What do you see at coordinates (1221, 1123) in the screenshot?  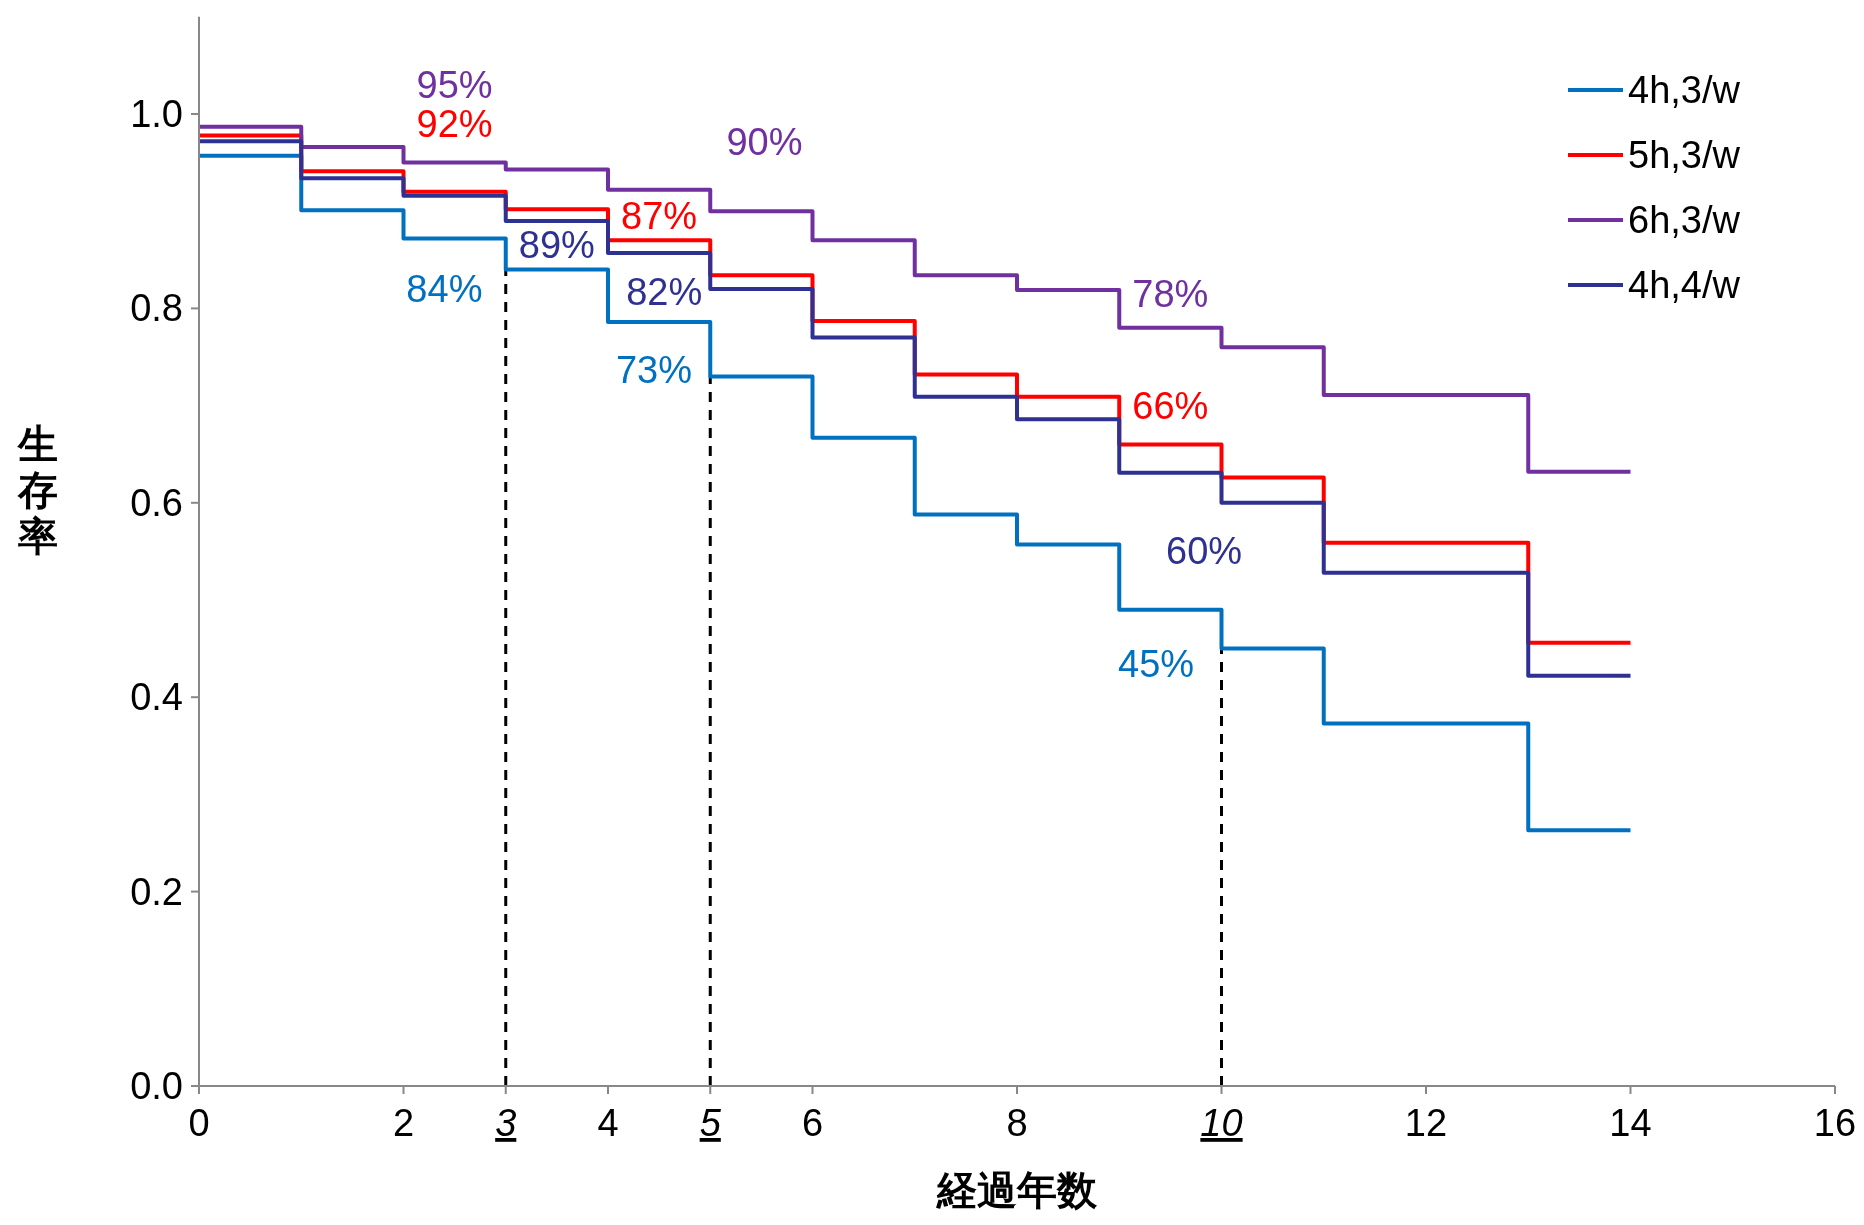 I see `x-tick-label: 10` at bounding box center [1221, 1123].